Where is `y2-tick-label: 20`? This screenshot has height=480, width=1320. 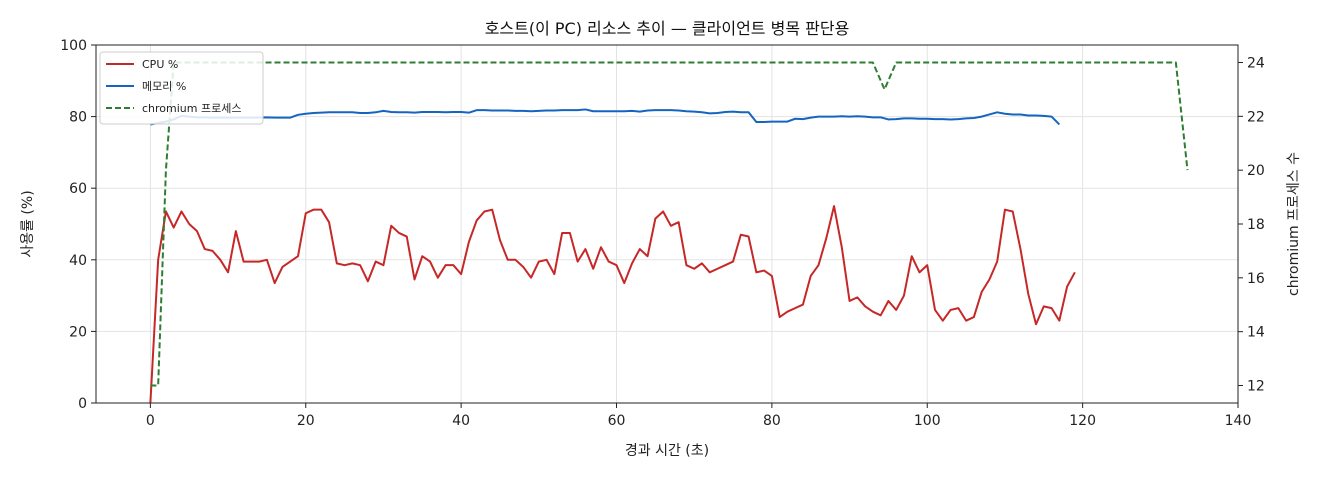 y2-tick-label: 20 is located at coordinates (1256, 171).